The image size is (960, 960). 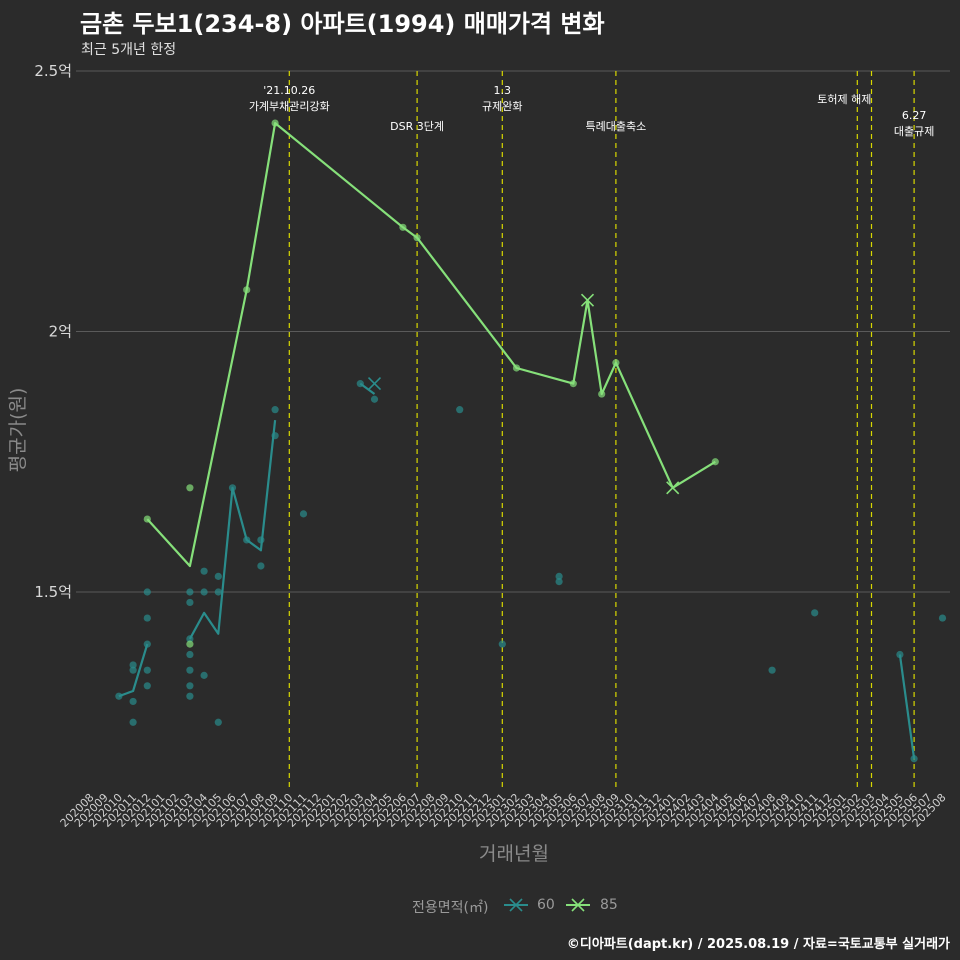 I want to click on event-label: 특례대출축소, so click(x=616, y=126).